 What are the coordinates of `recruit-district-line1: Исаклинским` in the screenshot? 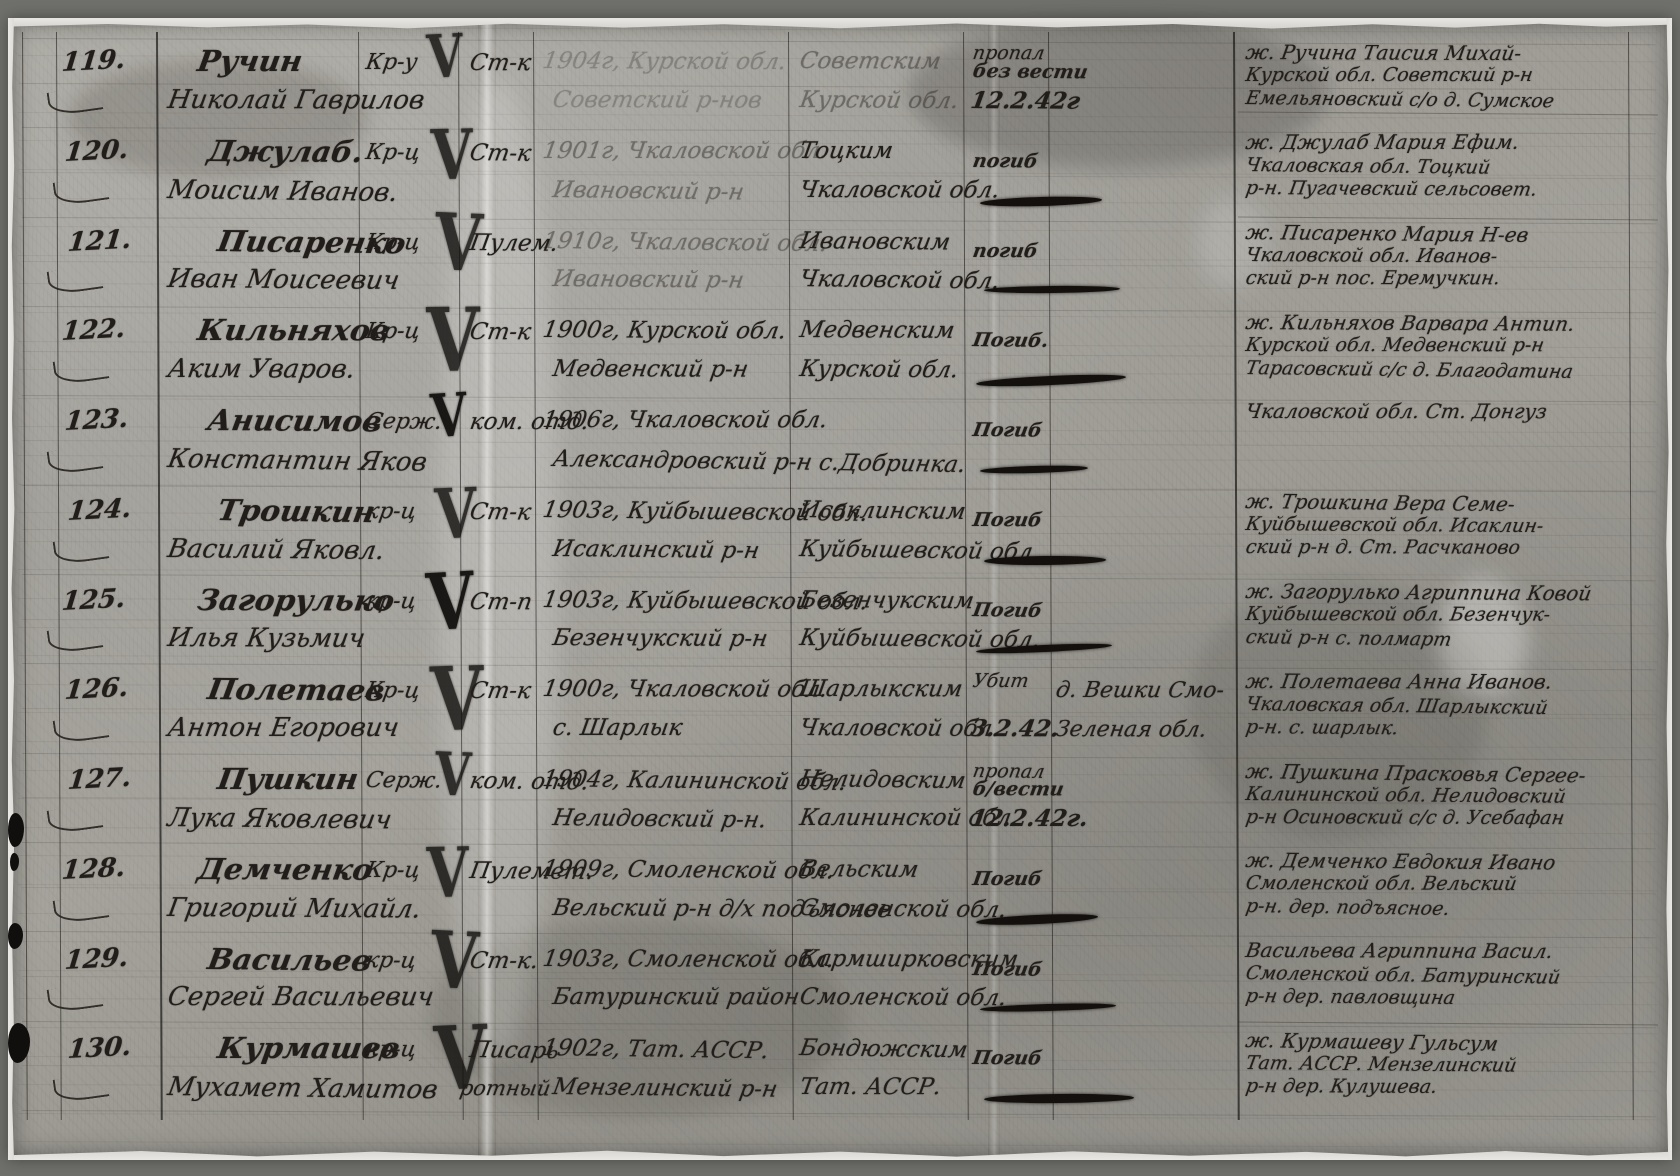 It's located at (882, 510).